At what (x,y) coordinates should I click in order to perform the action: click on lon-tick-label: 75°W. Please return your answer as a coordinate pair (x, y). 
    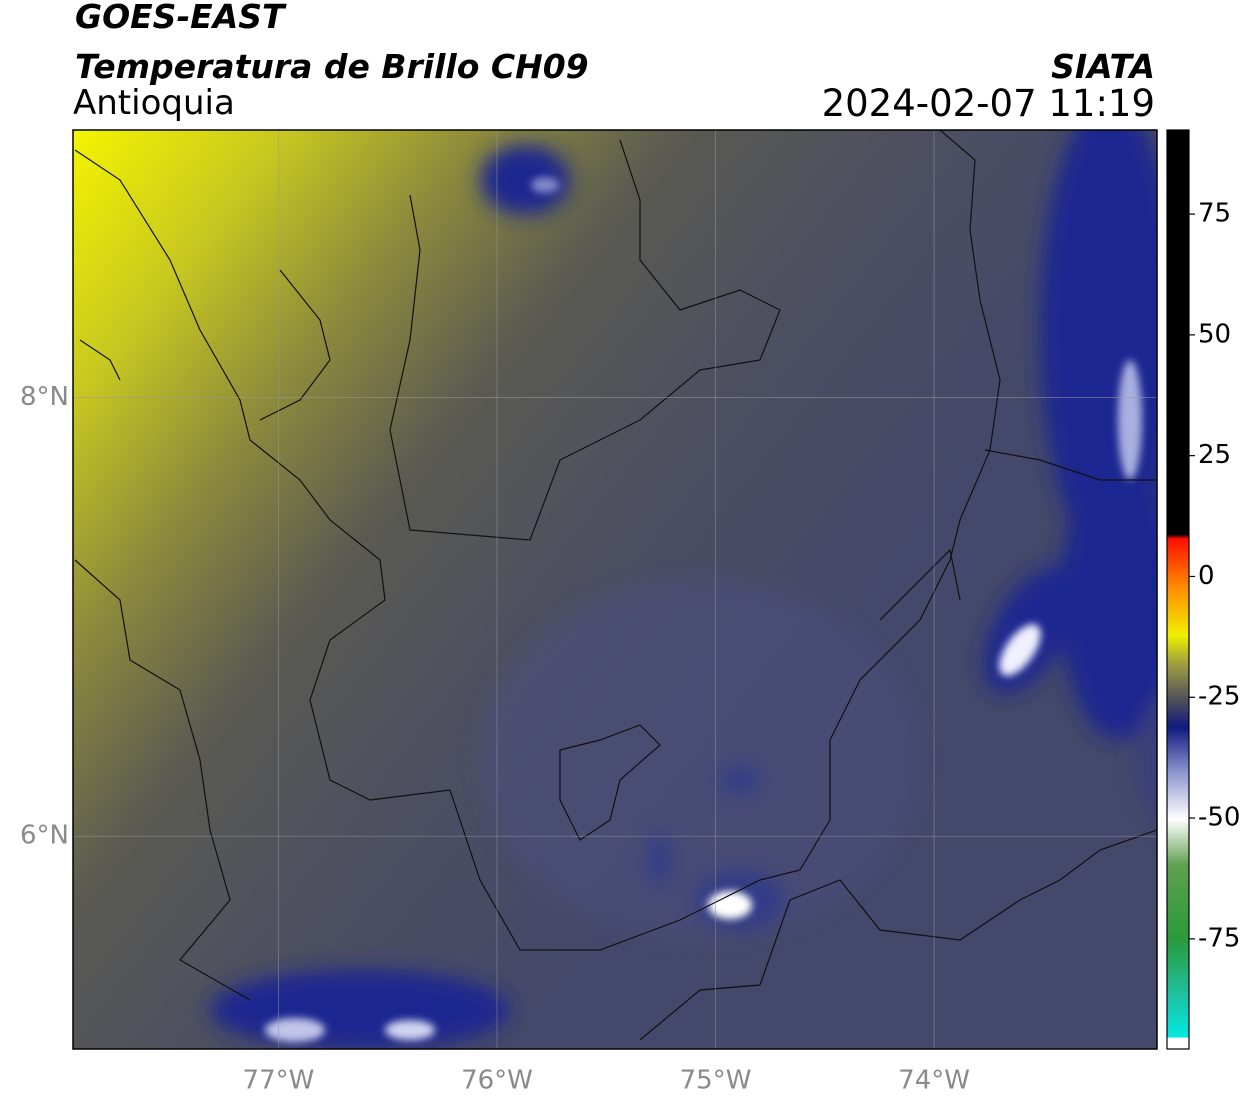
    Looking at the image, I should click on (716, 1081).